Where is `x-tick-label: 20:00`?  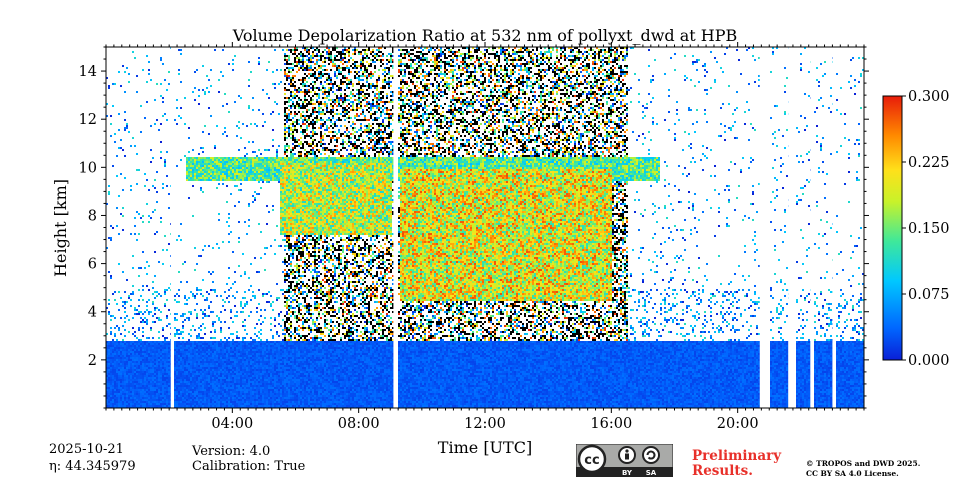 x-tick-label: 20:00 is located at coordinates (738, 424).